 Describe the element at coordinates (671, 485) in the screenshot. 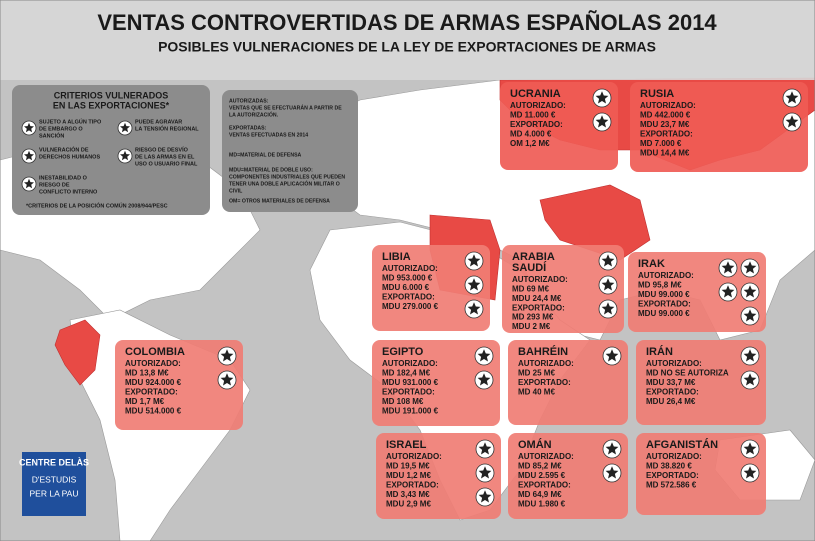

I see `country-line: MD 572.586 €` at that location.